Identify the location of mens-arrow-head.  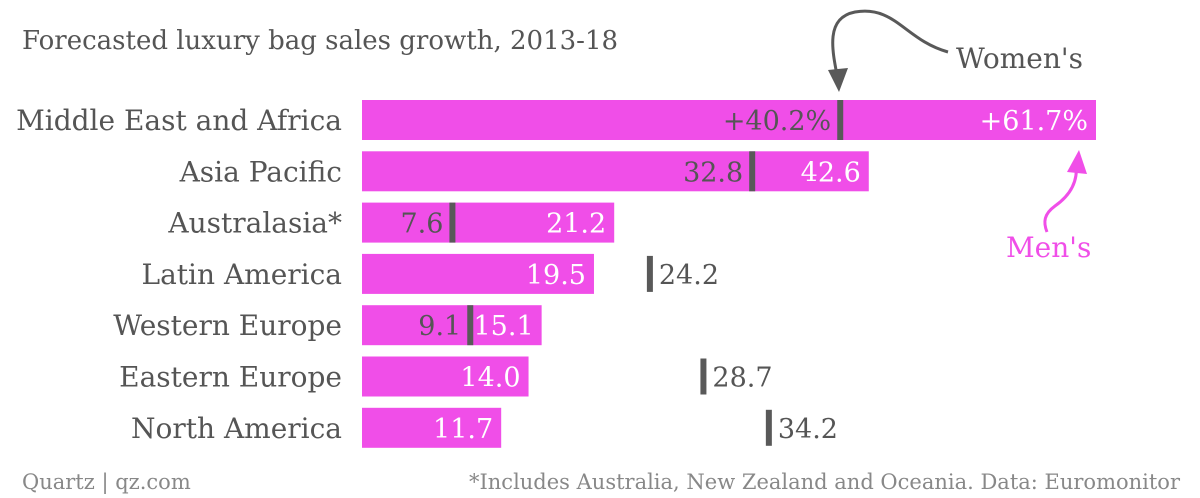
(1077, 162).